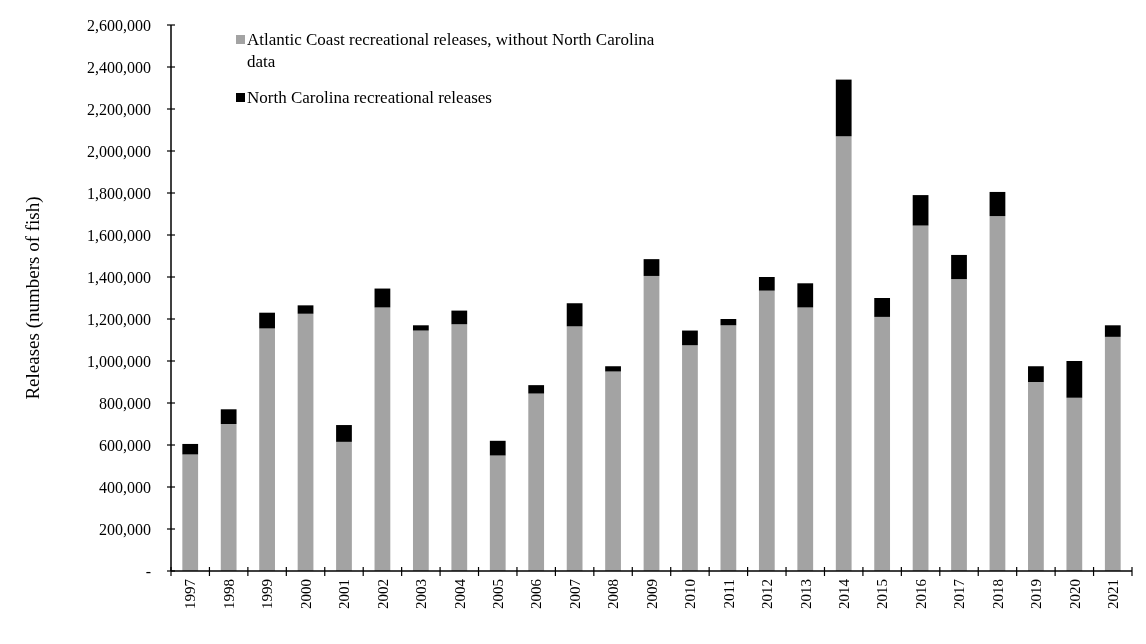 This screenshot has height=644, width=1146. I want to click on x-tick-label: 2005, so click(497, 594).